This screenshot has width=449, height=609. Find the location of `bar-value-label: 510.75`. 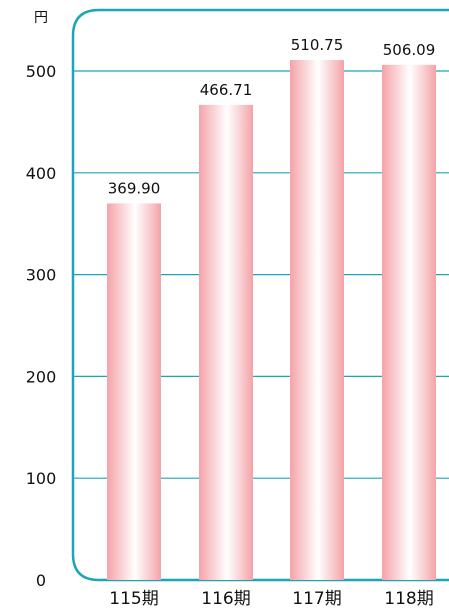

bar-value-label: 510.75 is located at coordinates (317, 45).